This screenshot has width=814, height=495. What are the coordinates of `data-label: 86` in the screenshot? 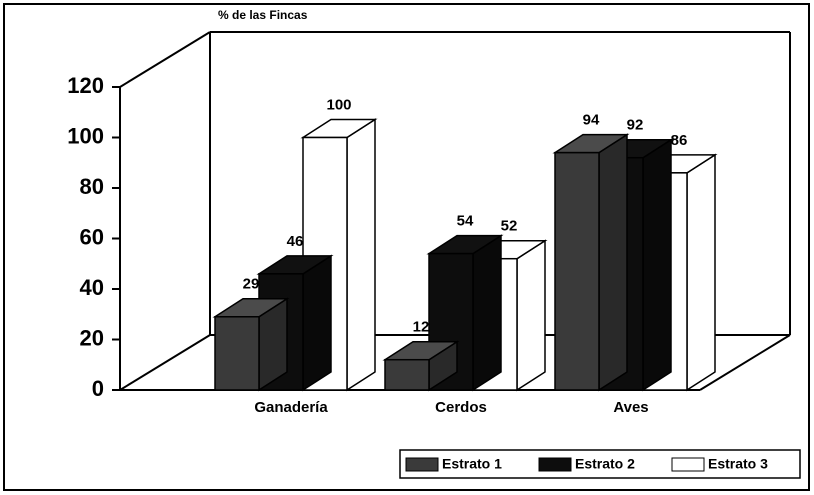 It's located at (679, 140).